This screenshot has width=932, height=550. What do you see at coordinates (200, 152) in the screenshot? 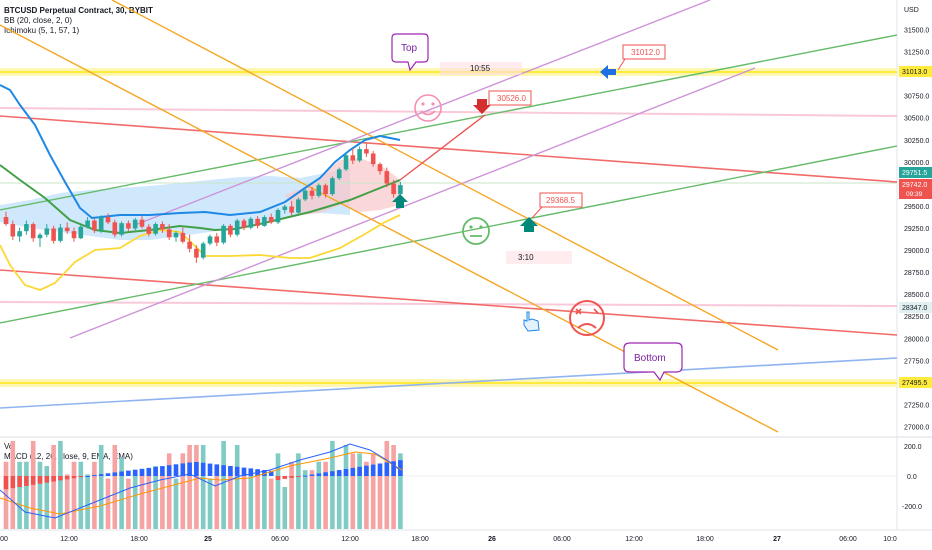
I see `bb-upper-band` at bounding box center [200, 152].